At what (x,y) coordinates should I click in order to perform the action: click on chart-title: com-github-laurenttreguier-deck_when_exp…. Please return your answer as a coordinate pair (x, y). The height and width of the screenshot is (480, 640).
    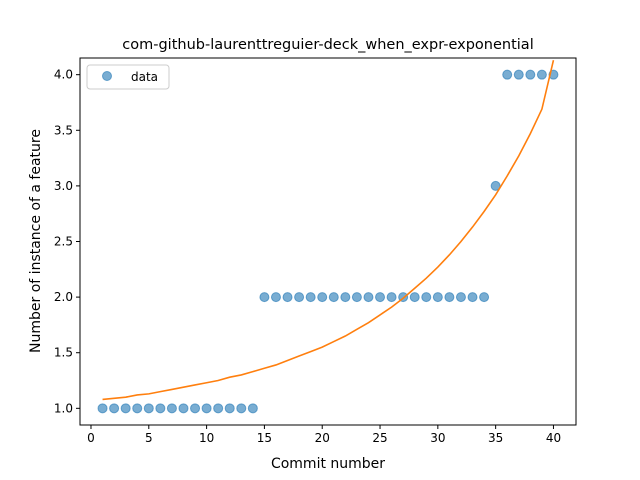
    Looking at the image, I should click on (327, 45).